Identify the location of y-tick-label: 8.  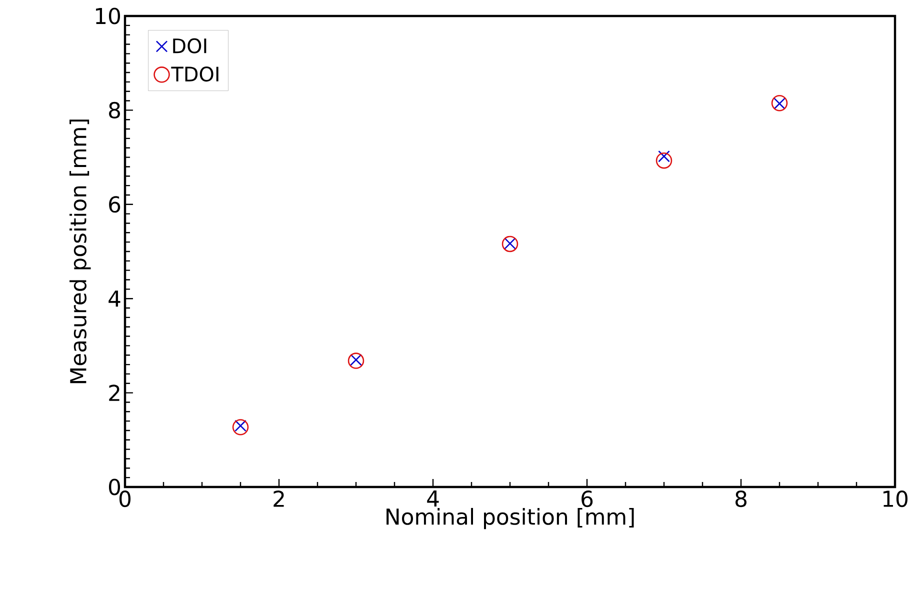
(114, 110).